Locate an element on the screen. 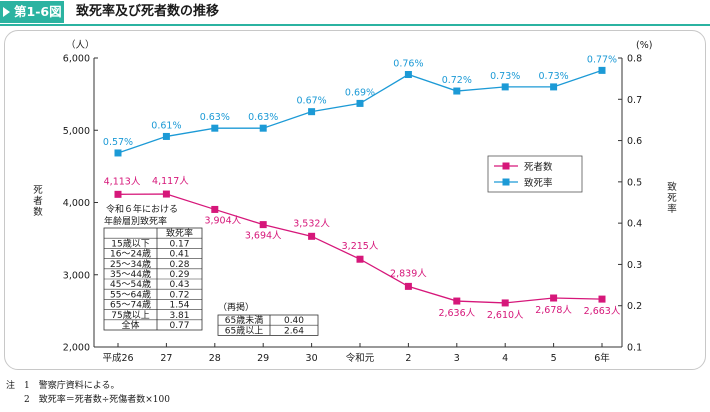 The image size is (710, 412). y-left-tick-label: 5,000 is located at coordinates (76, 131).